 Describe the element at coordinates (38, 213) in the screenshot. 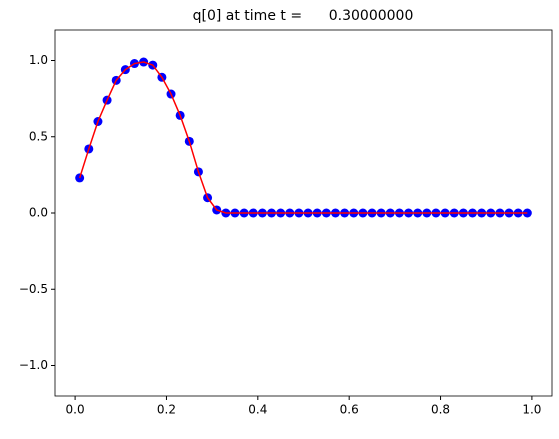

I see `y-tick-label: 0.0` at that location.